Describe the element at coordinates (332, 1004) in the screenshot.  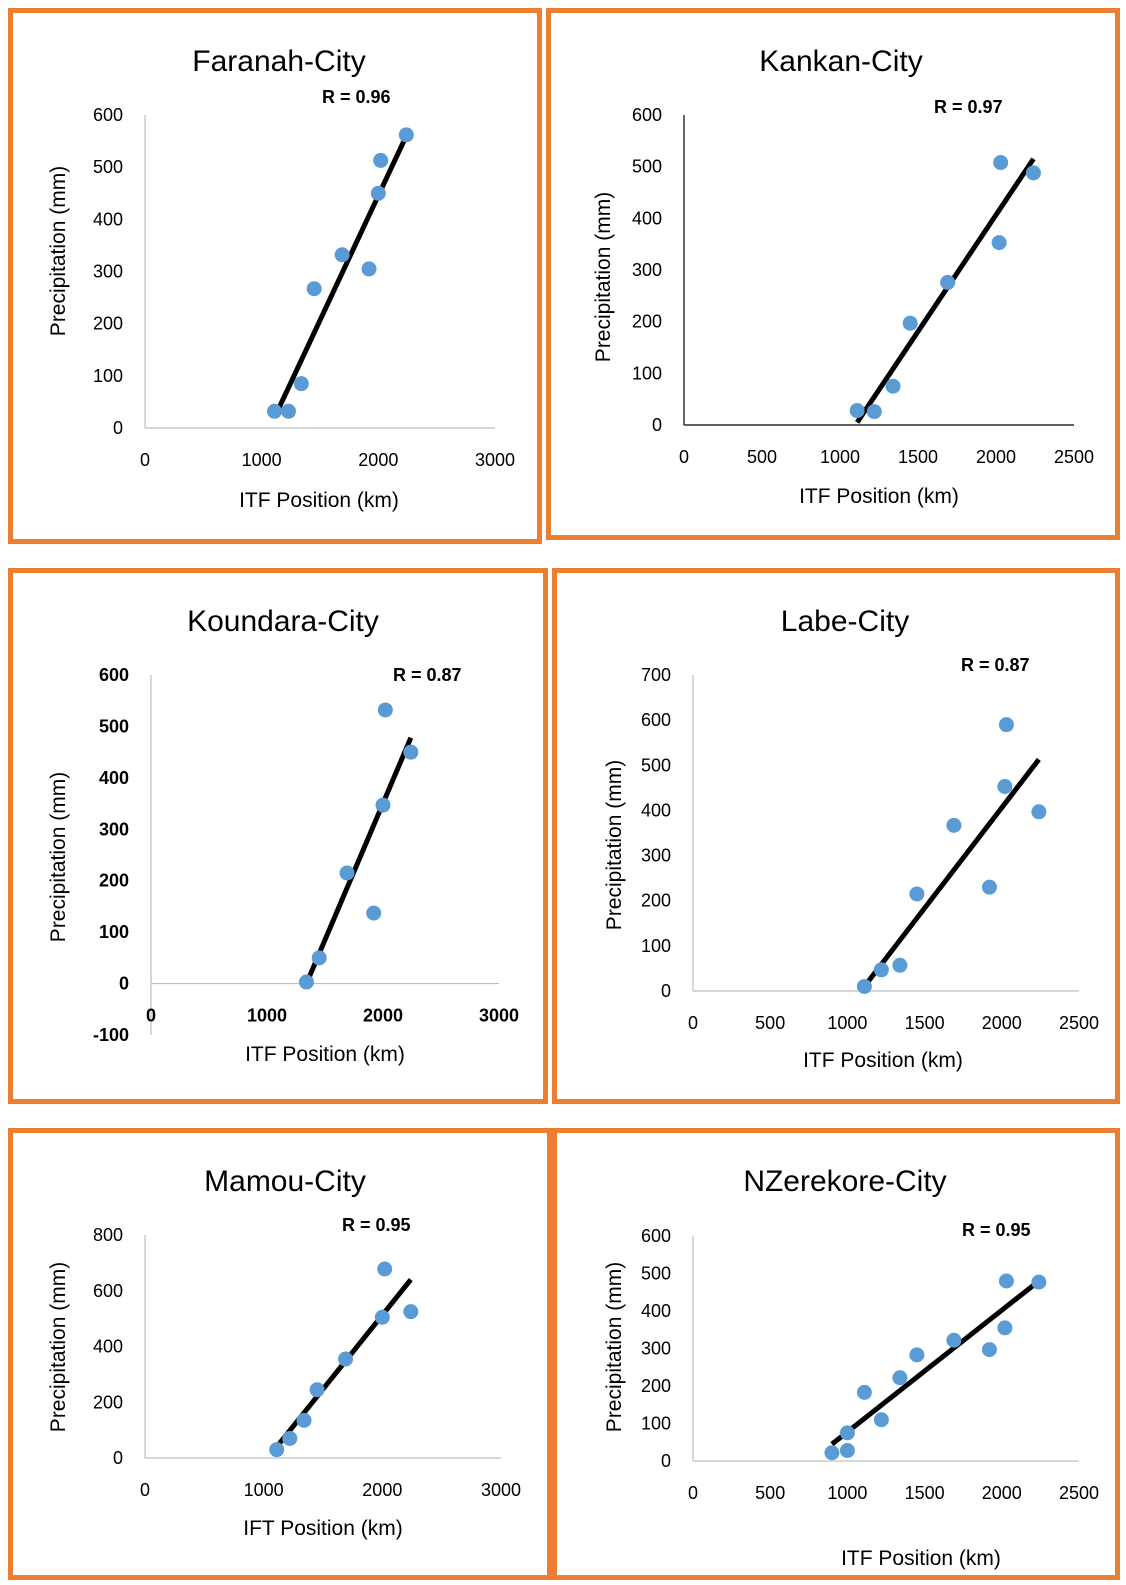
I see `x-axis: 0 1000 2000 3000` at that location.